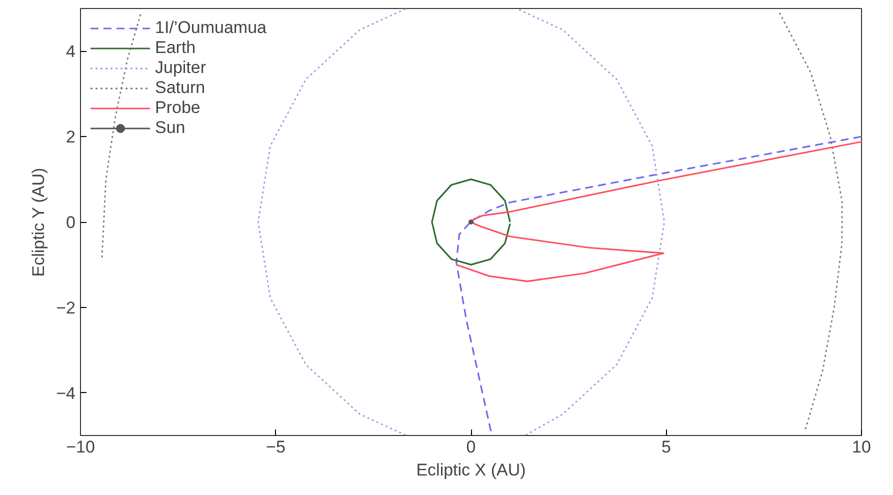 This screenshot has width=893, height=495. What do you see at coordinates (80, 447) in the screenshot?
I see `x-tick-label: −10` at bounding box center [80, 447].